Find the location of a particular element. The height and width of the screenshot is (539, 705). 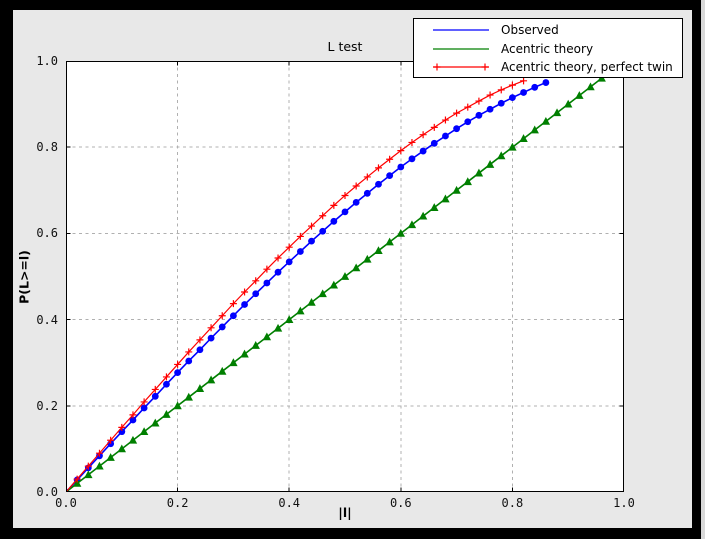

window-right-edge is located at coordinates (703, 269).